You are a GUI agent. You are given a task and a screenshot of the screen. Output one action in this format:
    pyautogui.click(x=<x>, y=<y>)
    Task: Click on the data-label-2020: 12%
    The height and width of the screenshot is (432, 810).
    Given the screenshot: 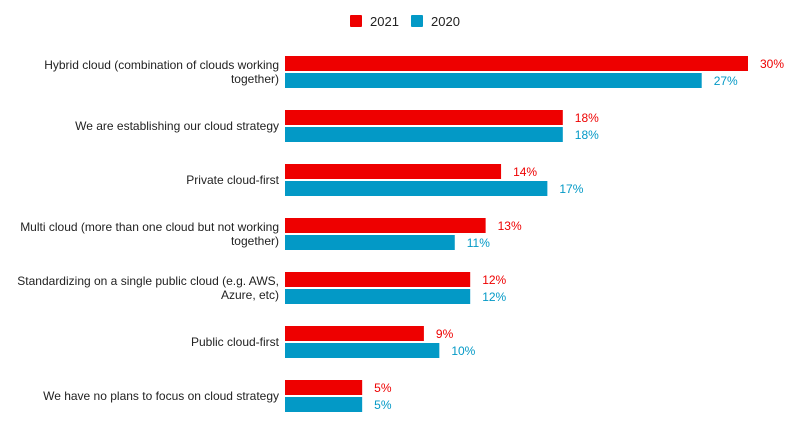 What is the action you would take?
    pyautogui.click(x=494, y=297)
    